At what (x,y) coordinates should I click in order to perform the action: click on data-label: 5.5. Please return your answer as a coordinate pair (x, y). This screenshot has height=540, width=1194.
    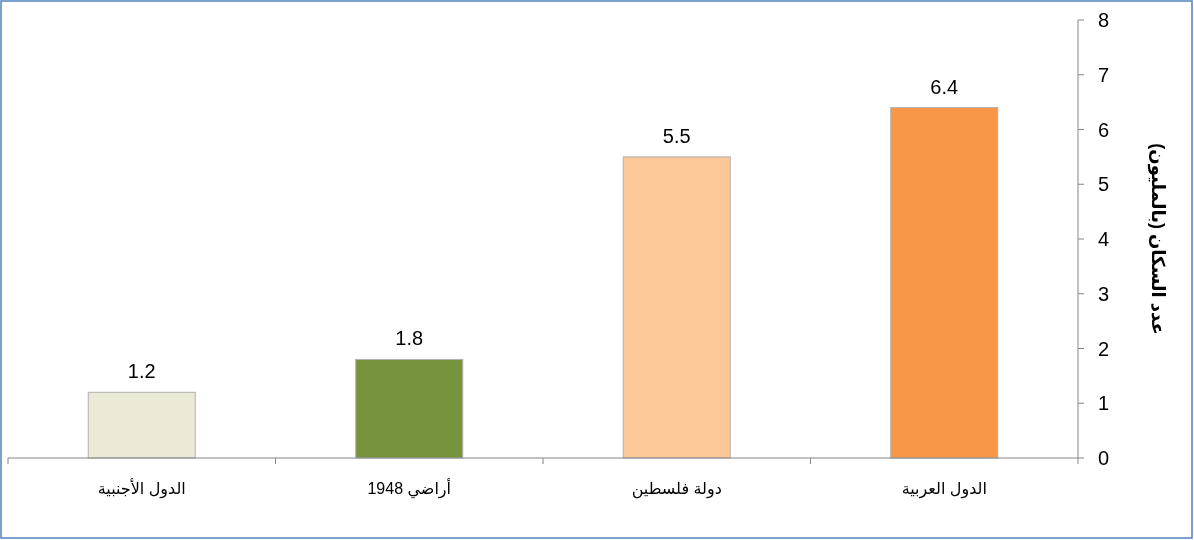
    Looking at the image, I should click on (676, 135).